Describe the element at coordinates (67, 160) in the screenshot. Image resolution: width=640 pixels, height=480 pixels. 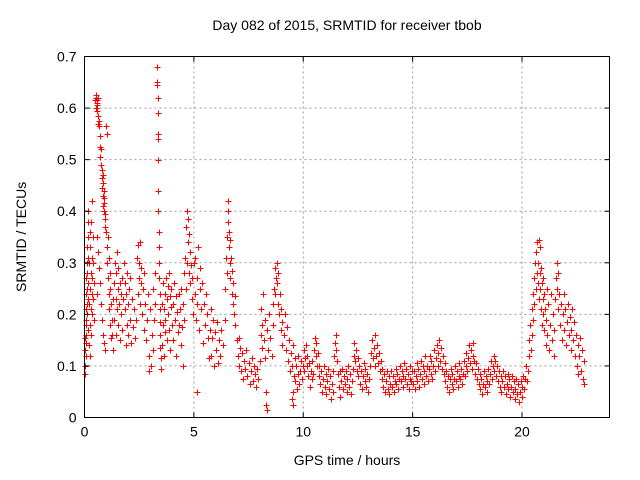
I see `y-tick-label: 0.5` at that location.